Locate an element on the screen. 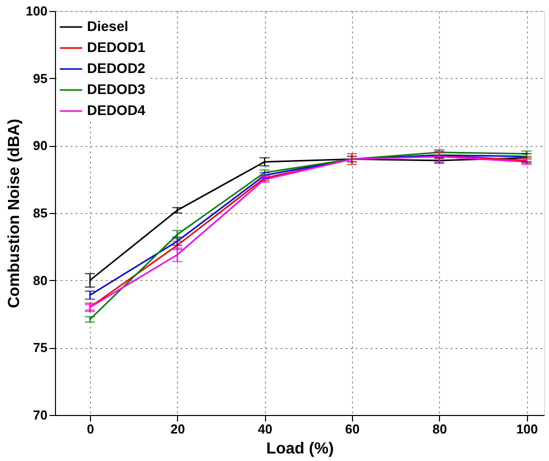 The width and height of the screenshot is (549, 461). y-tick-label: 70 is located at coordinates (40, 415).